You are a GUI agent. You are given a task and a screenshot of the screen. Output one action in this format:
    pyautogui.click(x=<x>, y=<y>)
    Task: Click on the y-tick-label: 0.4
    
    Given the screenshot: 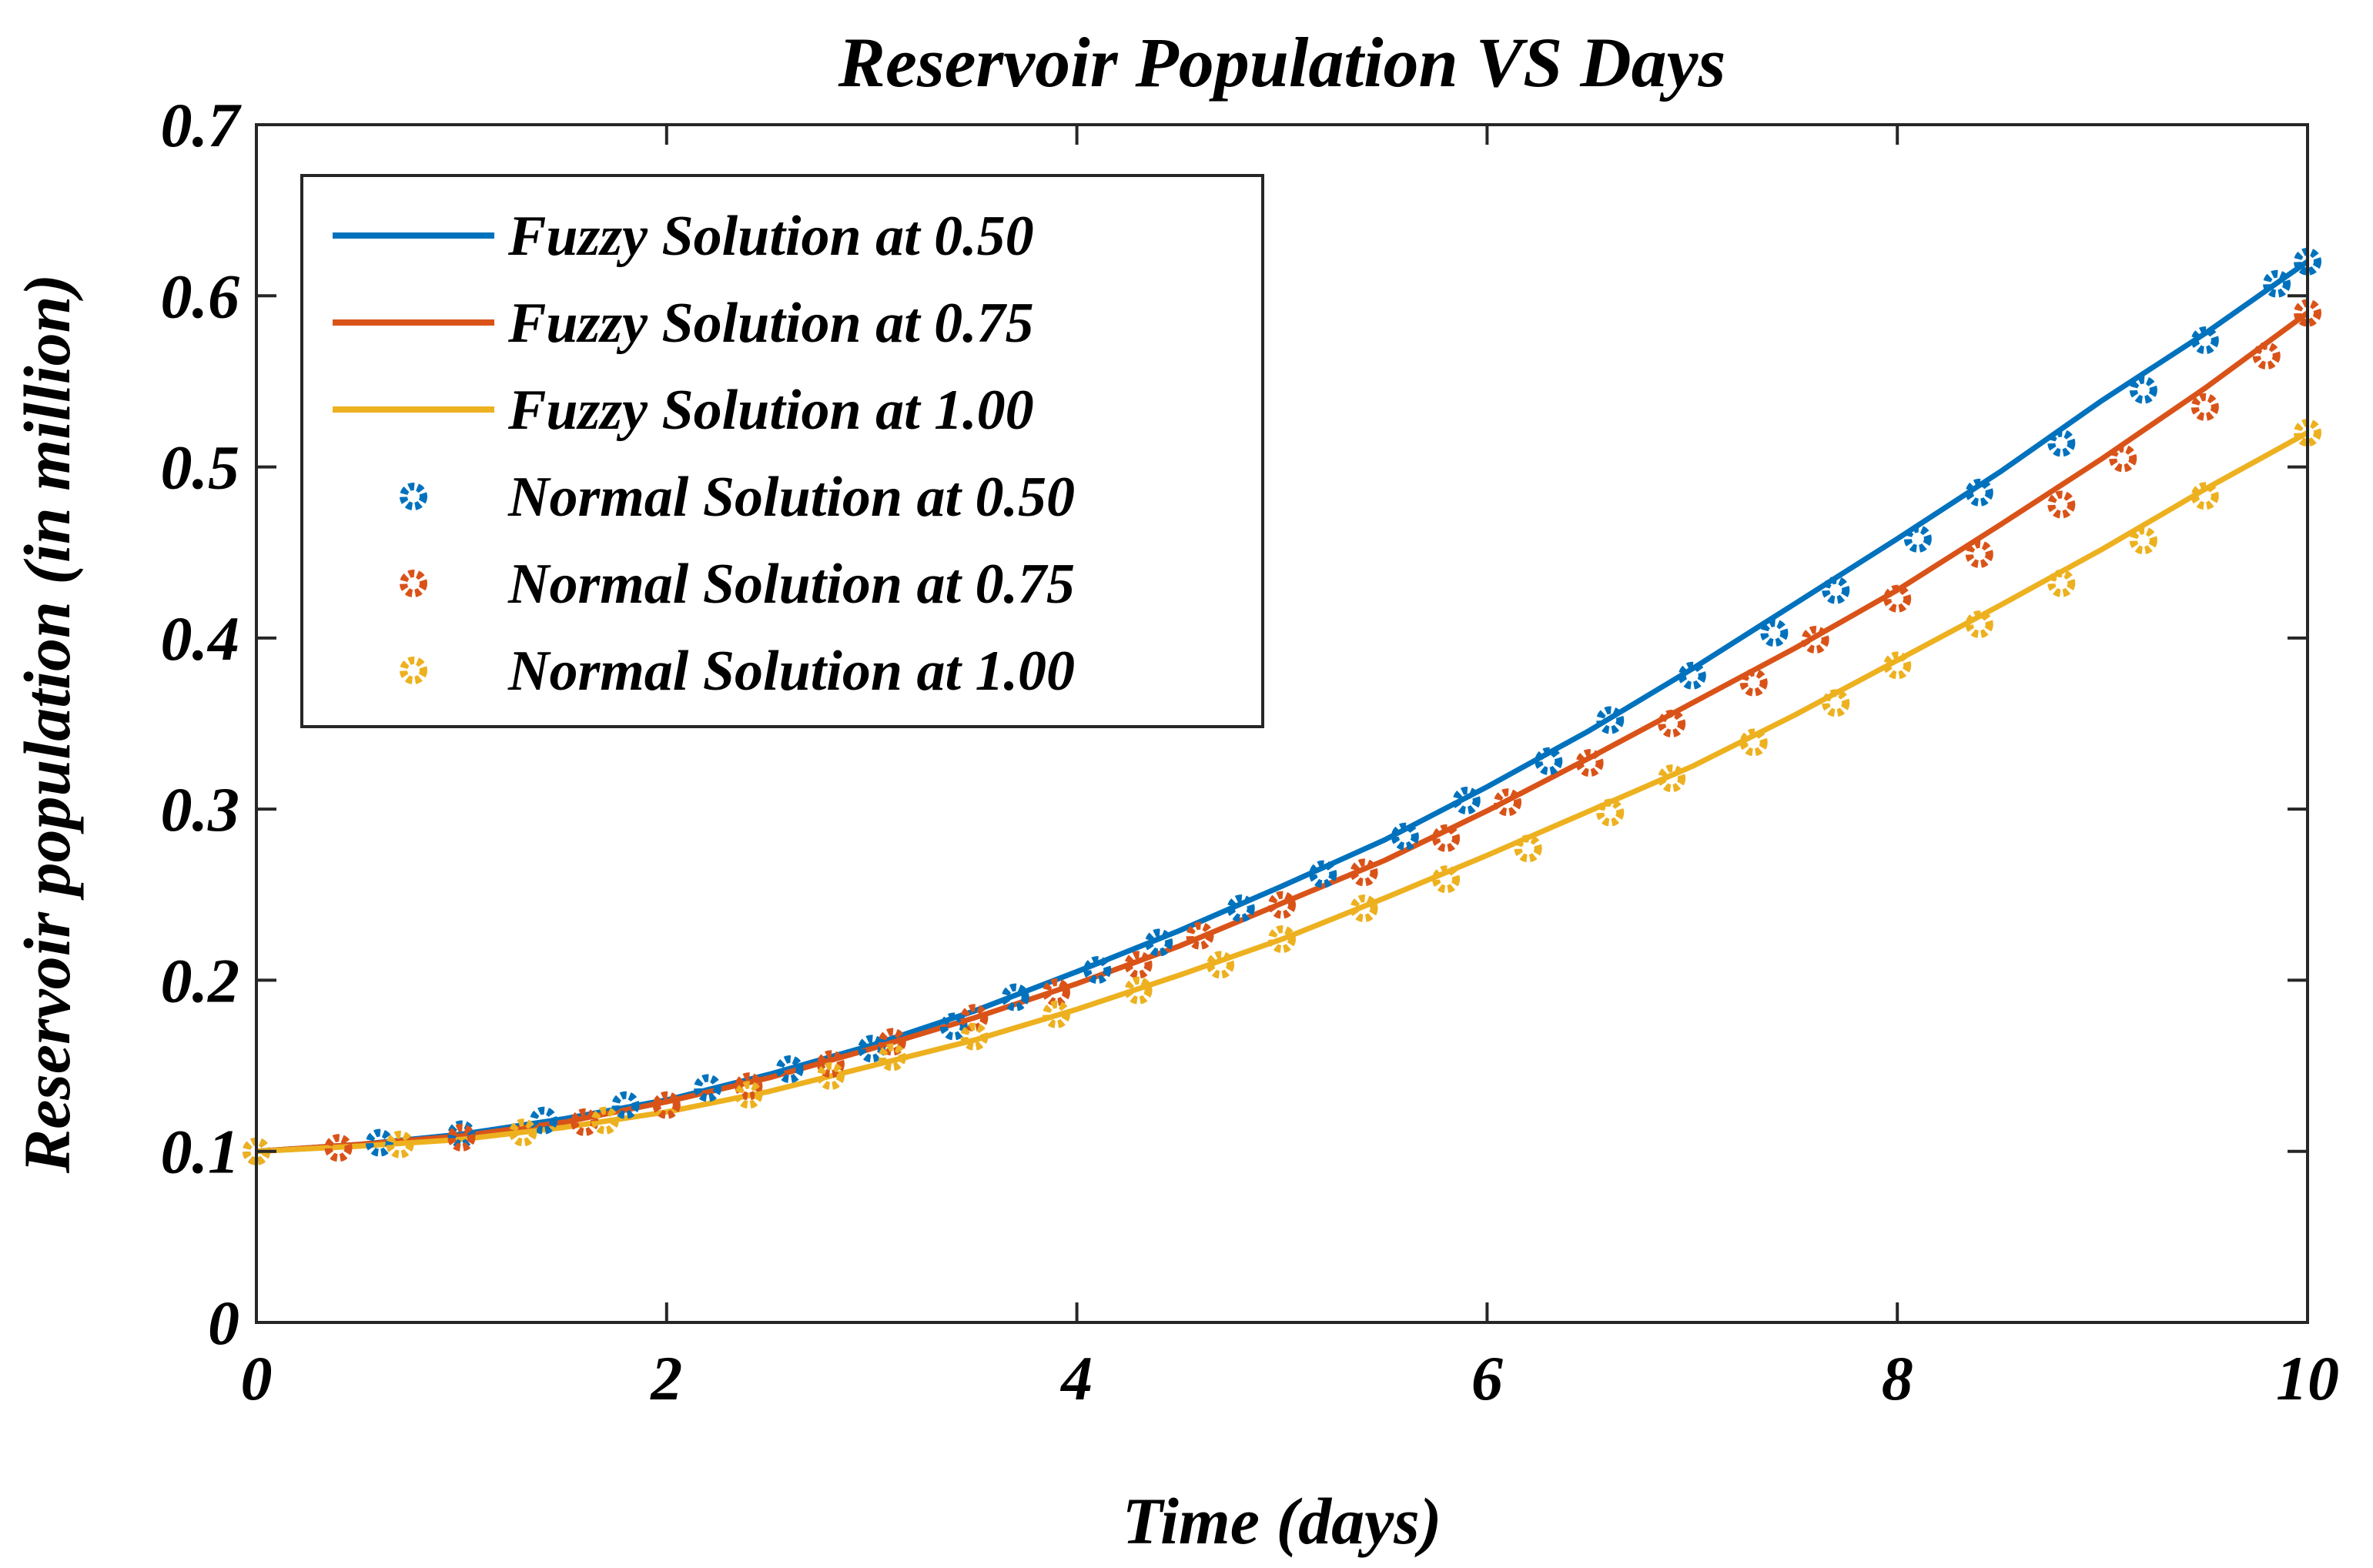 What is the action you would take?
    pyautogui.click(x=200, y=638)
    